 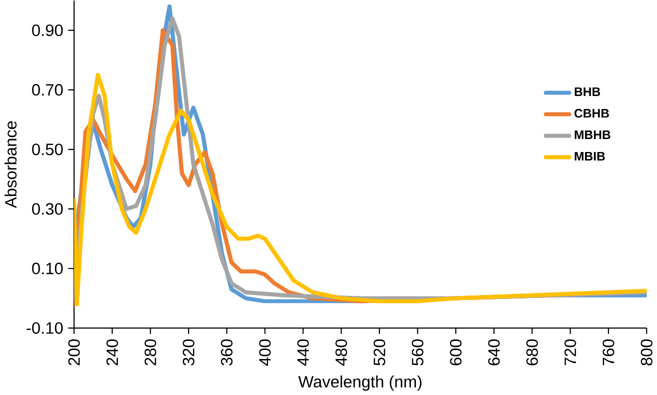 I want to click on x-tick-label: 520, so click(x=380, y=352).